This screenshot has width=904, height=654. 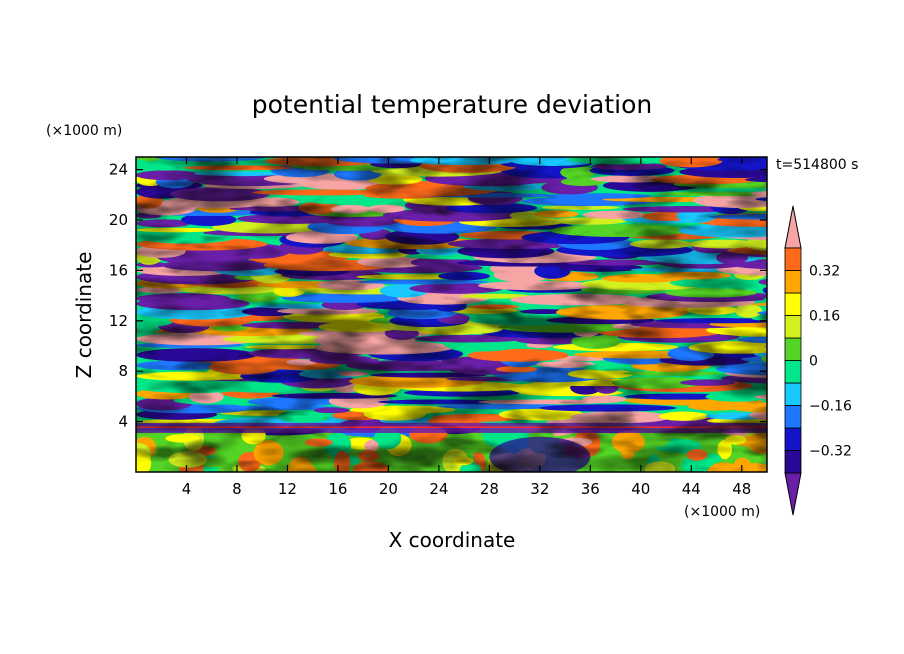 What do you see at coordinates (237, 489) in the screenshot?
I see `x-tick-label: 8` at bounding box center [237, 489].